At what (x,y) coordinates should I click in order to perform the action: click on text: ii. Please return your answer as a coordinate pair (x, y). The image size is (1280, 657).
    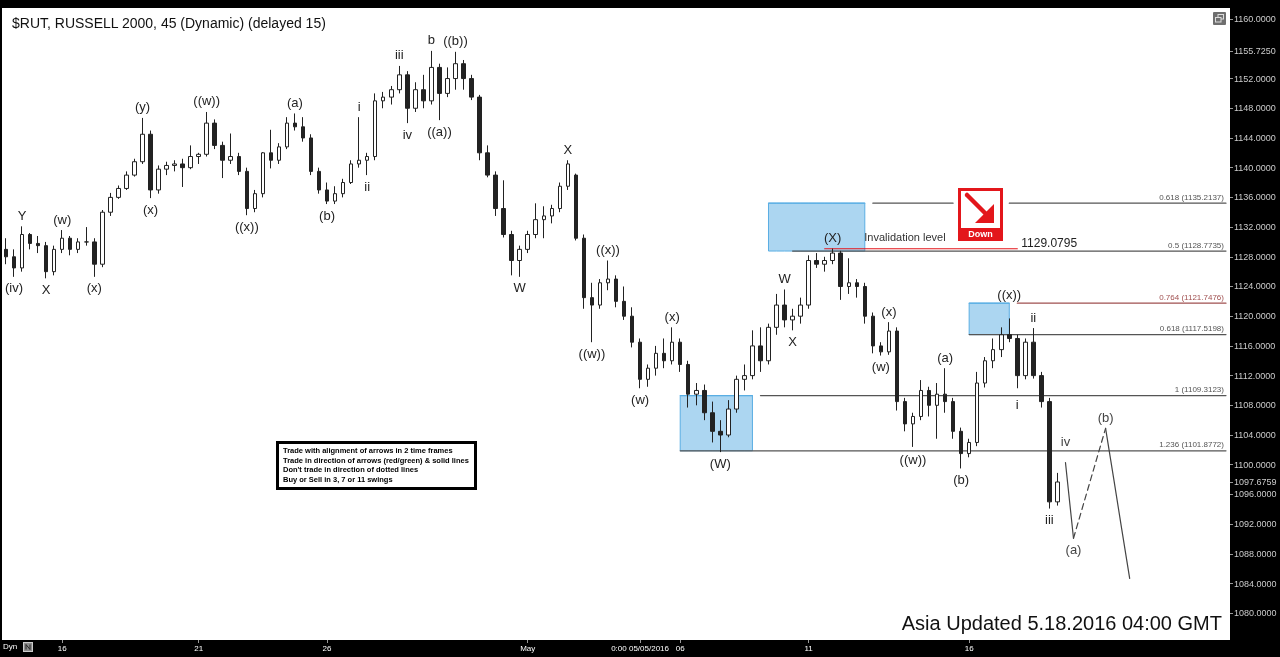
    Looking at the image, I should click on (1033, 317).